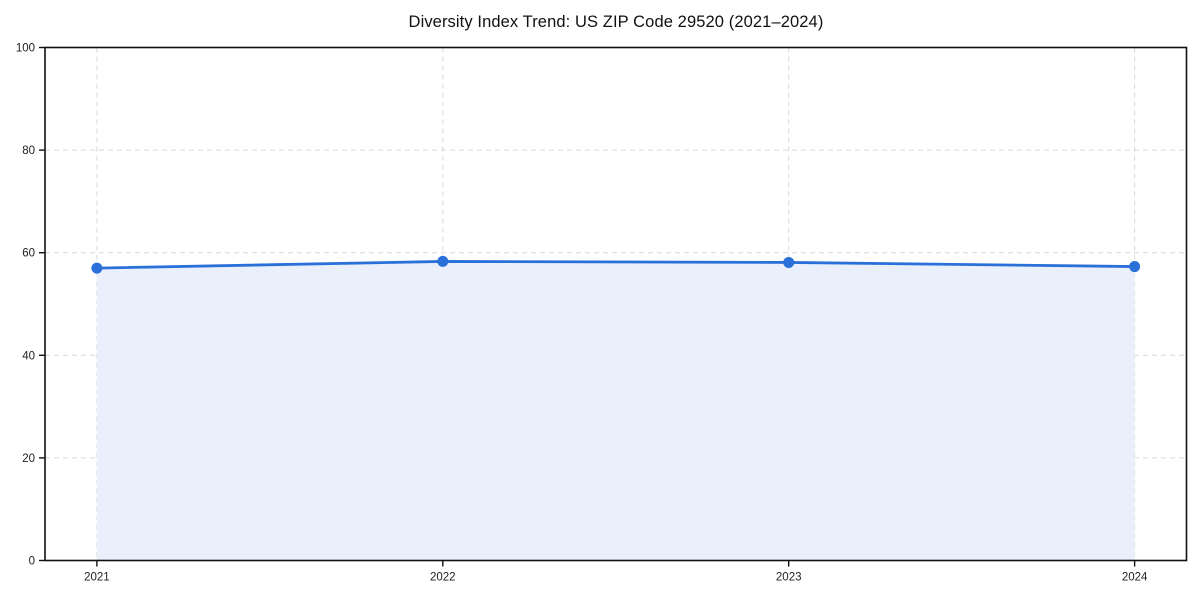 Image resolution: width=1200 pixels, height=600 pixels. What do you see at coordinates (28, 254) in the screenshot?
I see `y-tick-label: 60` at bounding box center [28, 254].